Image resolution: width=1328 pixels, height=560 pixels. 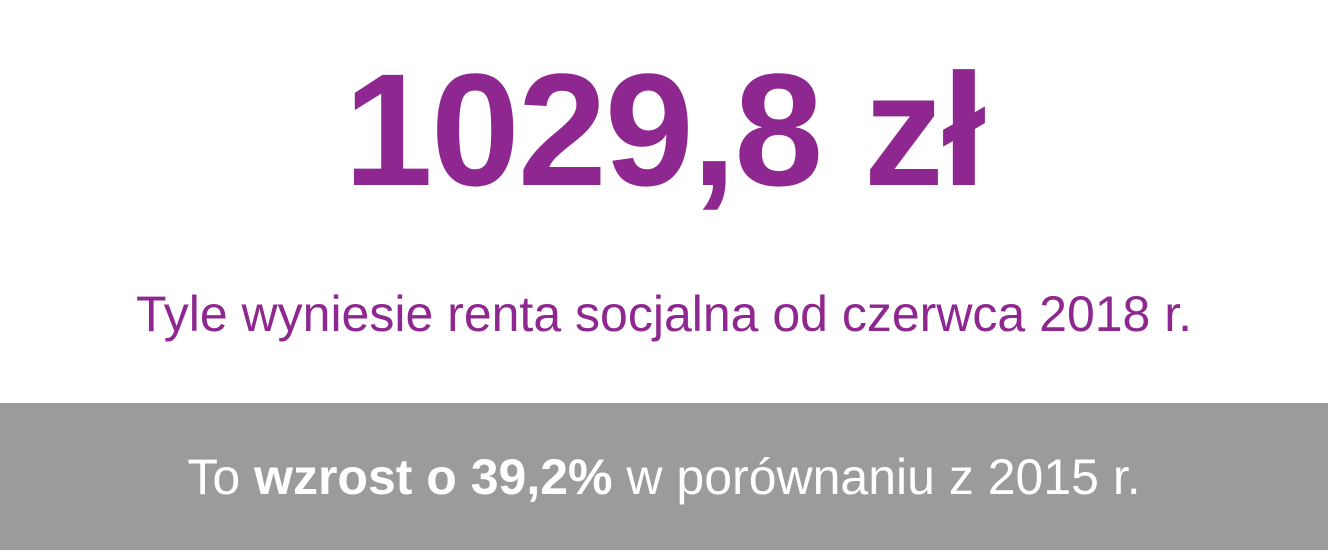 I want to click on banner-tail: w porównaniu z 2015 r., so click(x=883, y=476).